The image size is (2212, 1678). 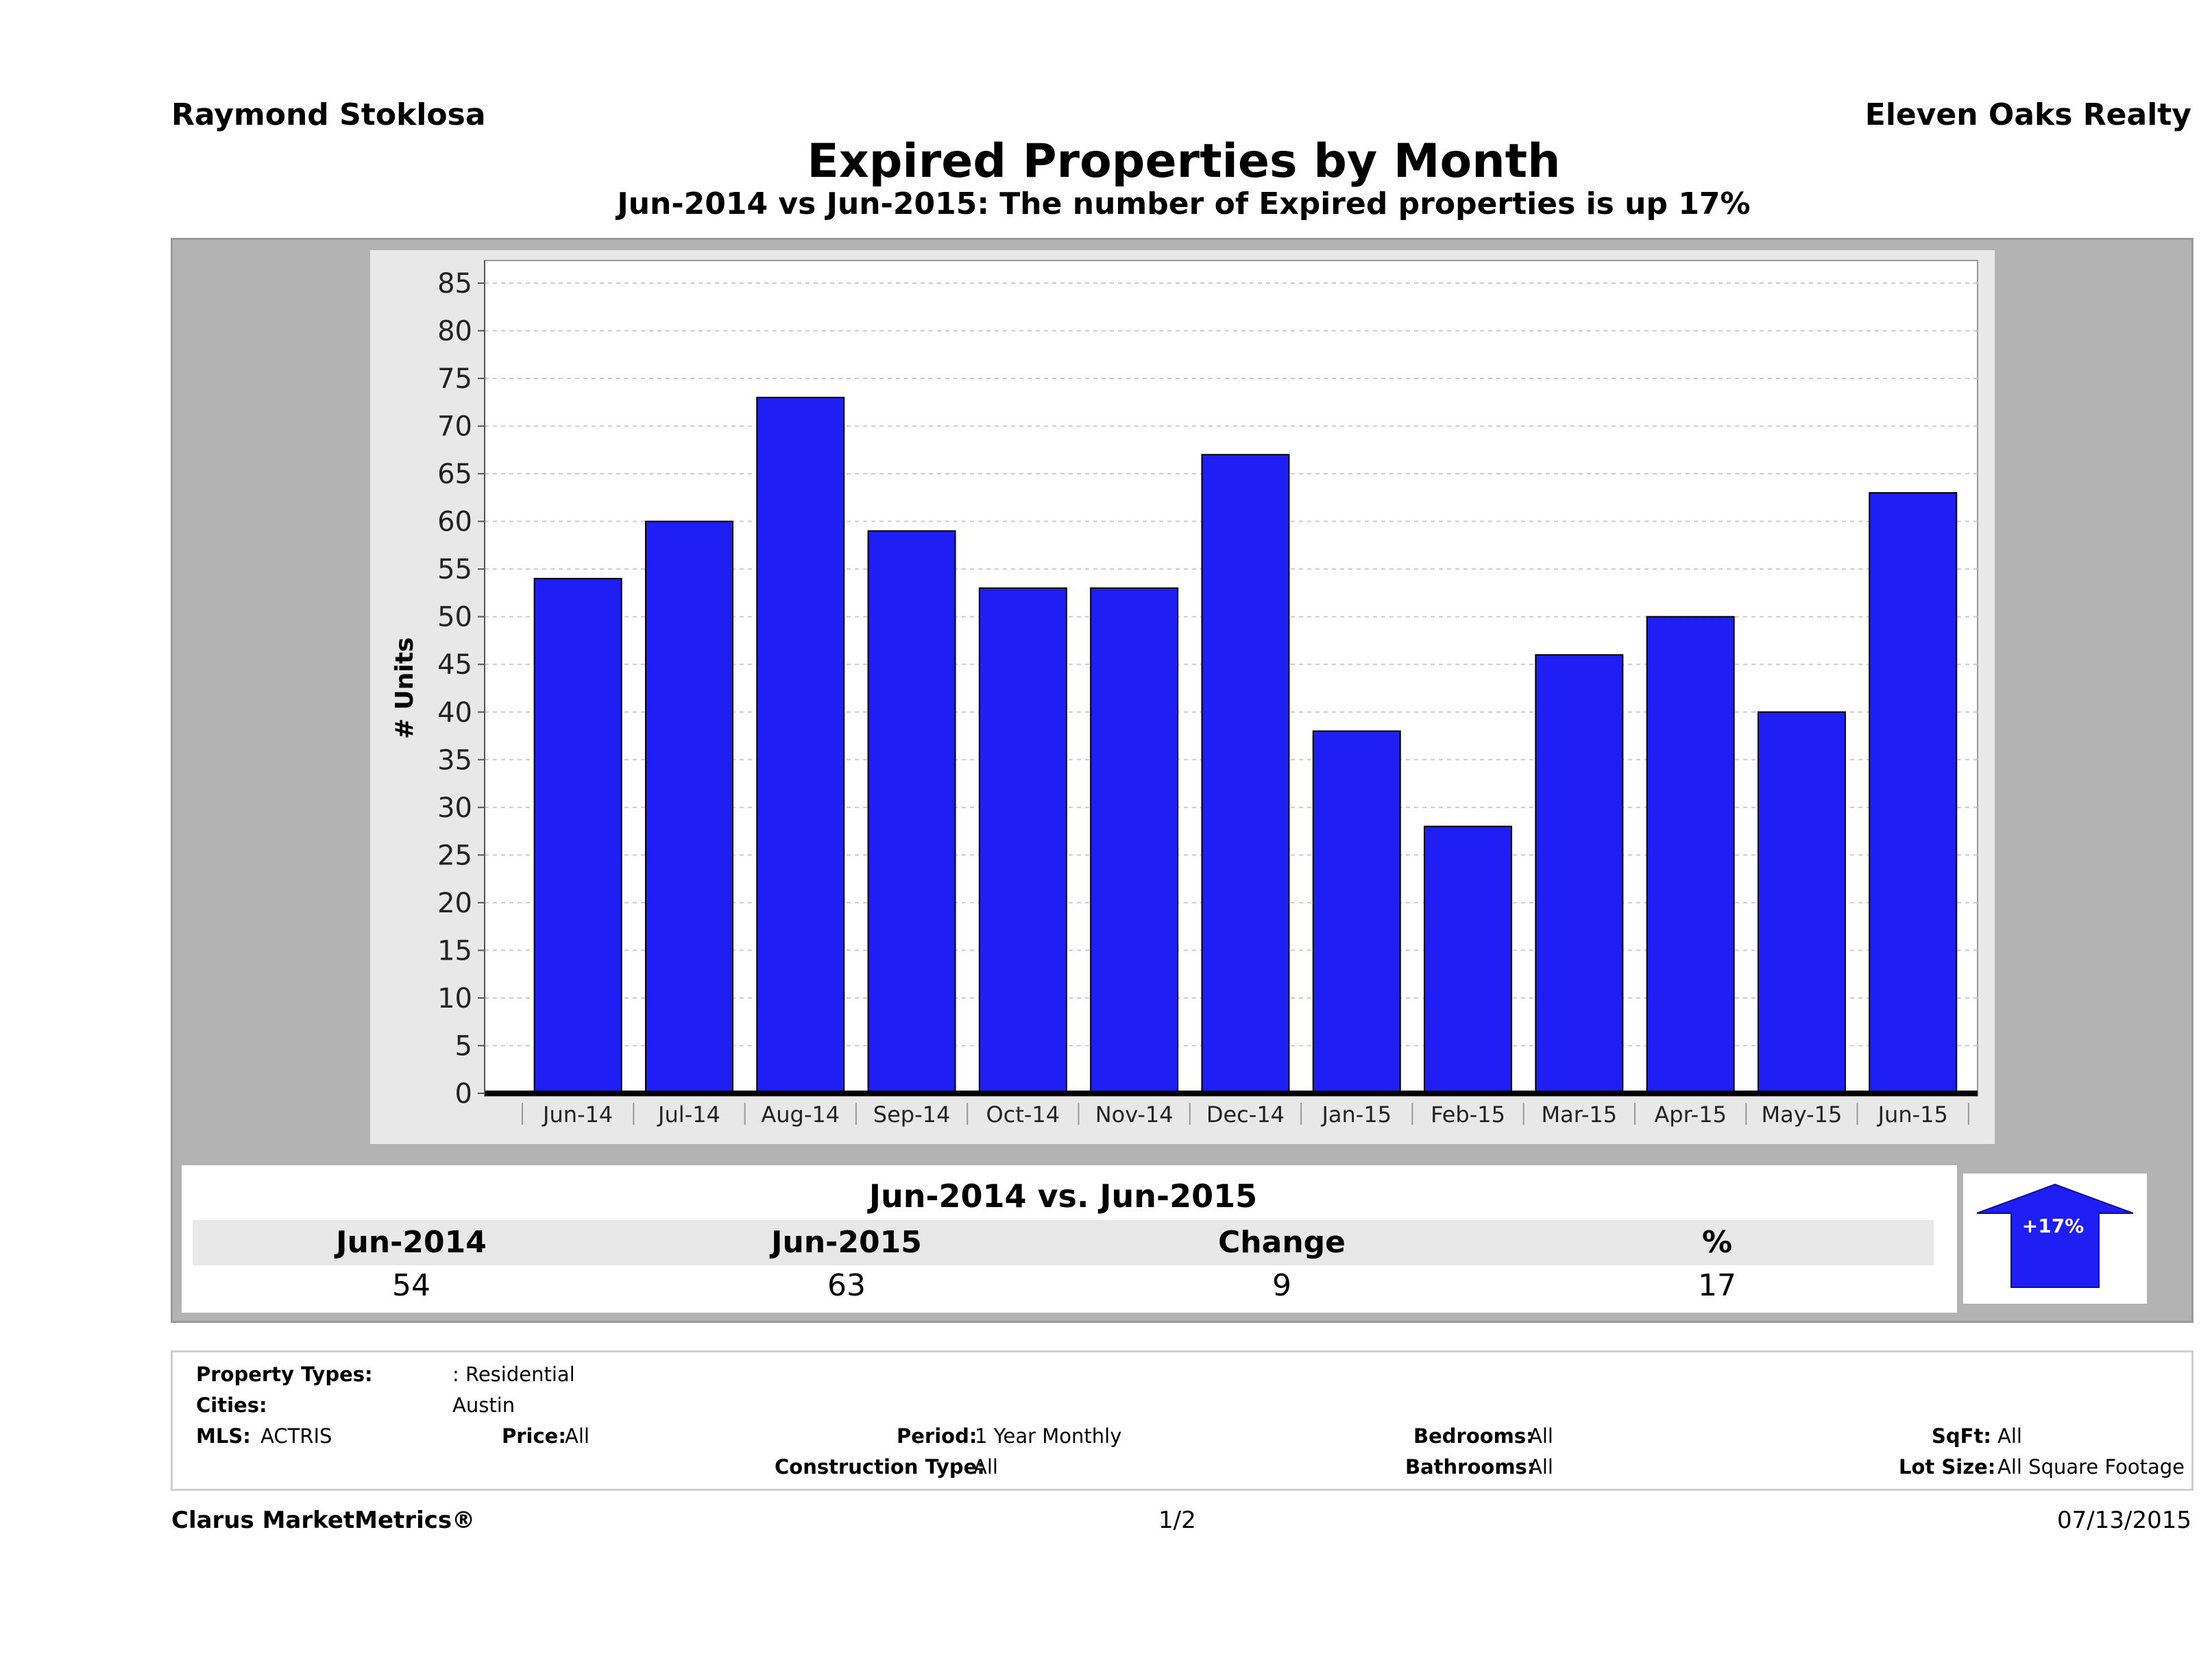 I want to click on filter-mls-label: MLS:, so click(x=224, y=1436).